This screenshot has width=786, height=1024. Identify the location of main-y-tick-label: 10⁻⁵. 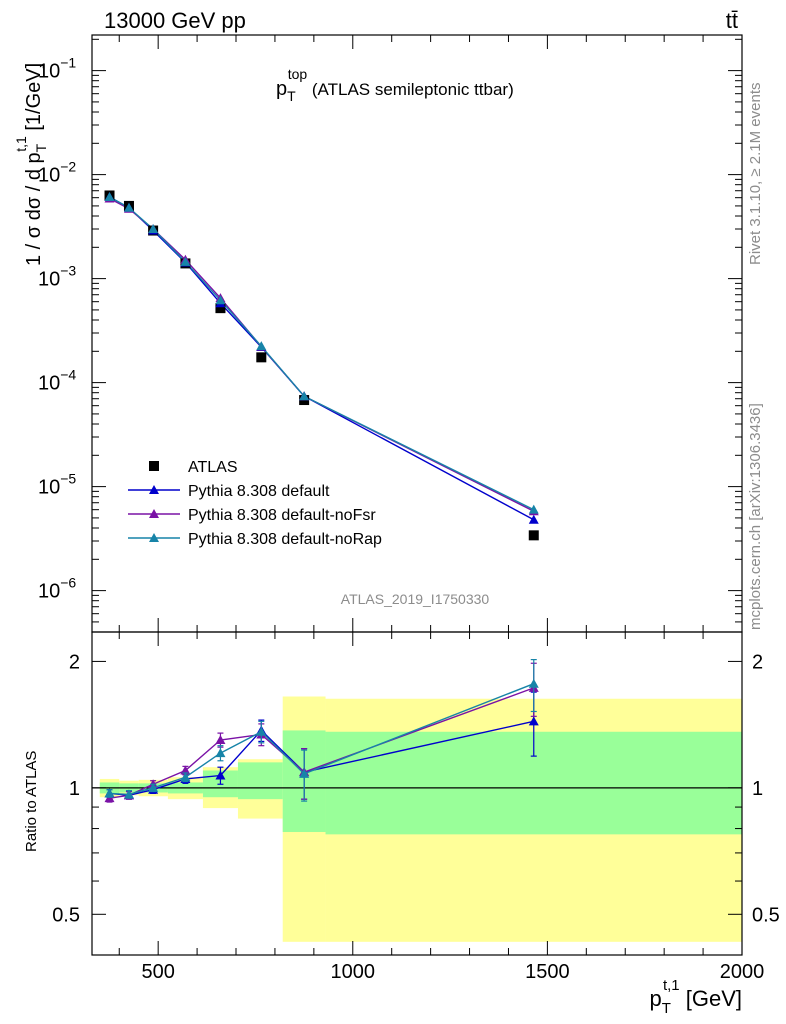
(57, 485).